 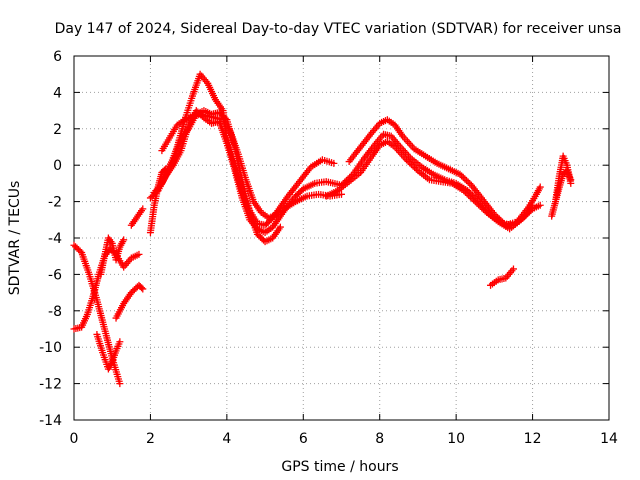 I want to click on x-tick-label: 6, so click(x=303, y=439).